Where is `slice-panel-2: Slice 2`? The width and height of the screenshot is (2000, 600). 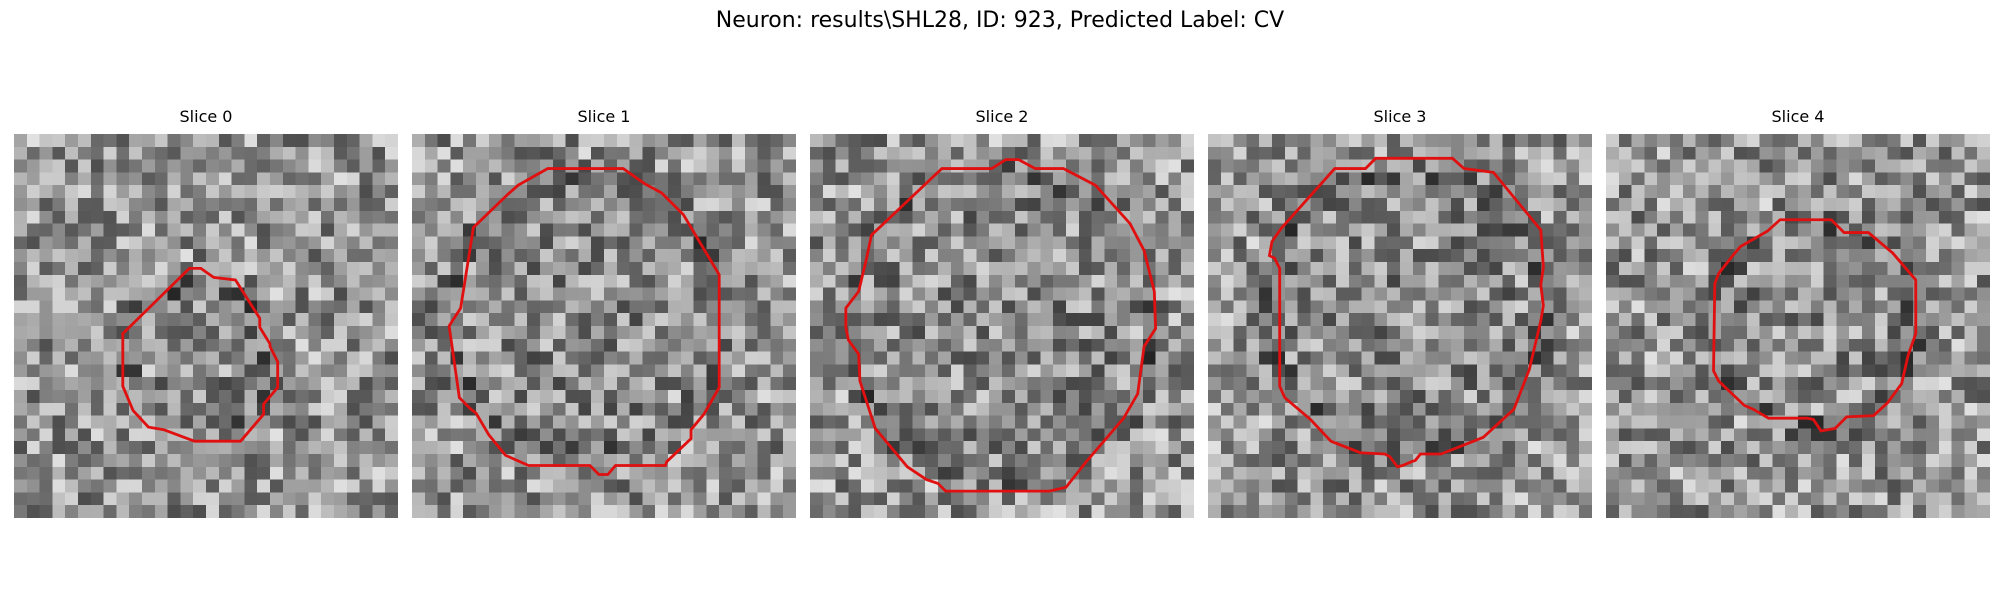
slice-panel-2: Slice 2 is located at coordinates (1002, 325).